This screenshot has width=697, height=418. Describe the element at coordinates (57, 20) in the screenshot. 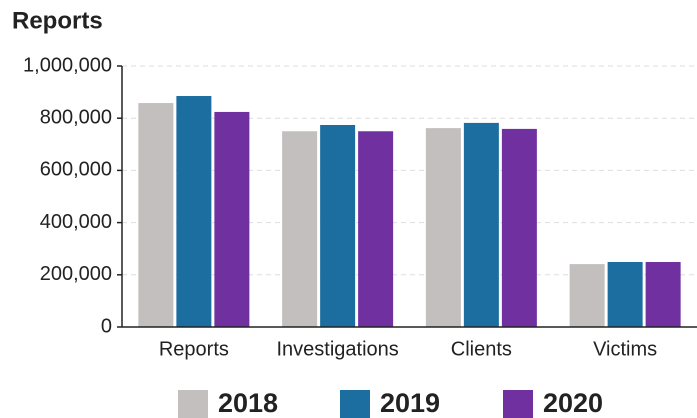

I see `chart-title: Reports` at that location.